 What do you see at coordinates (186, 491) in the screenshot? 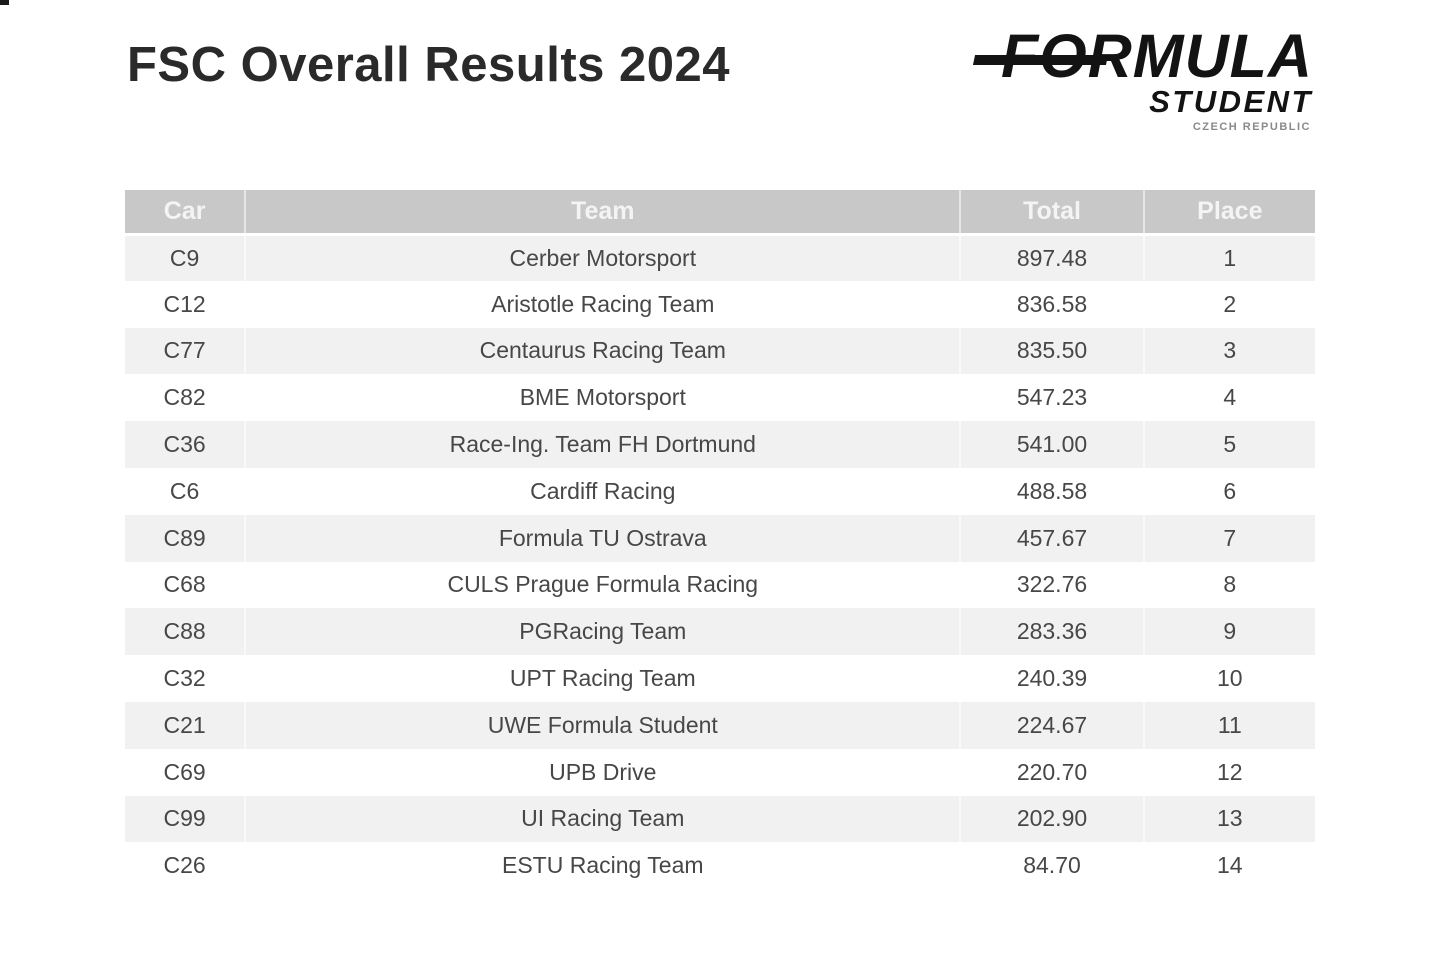
I see `car-cell: C6` at bounding box center [186, 491].